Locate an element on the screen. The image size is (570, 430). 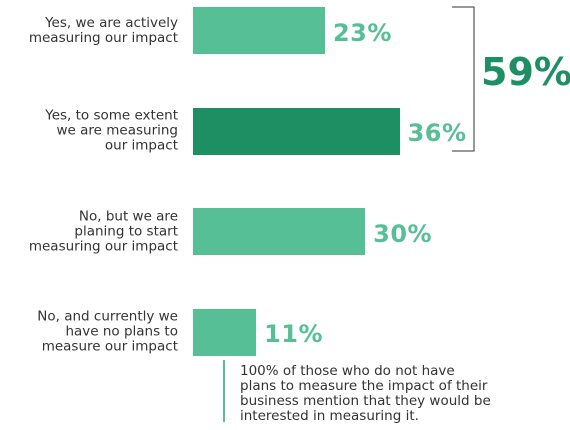
value-label: 30% is located at coordinates (403, 233).